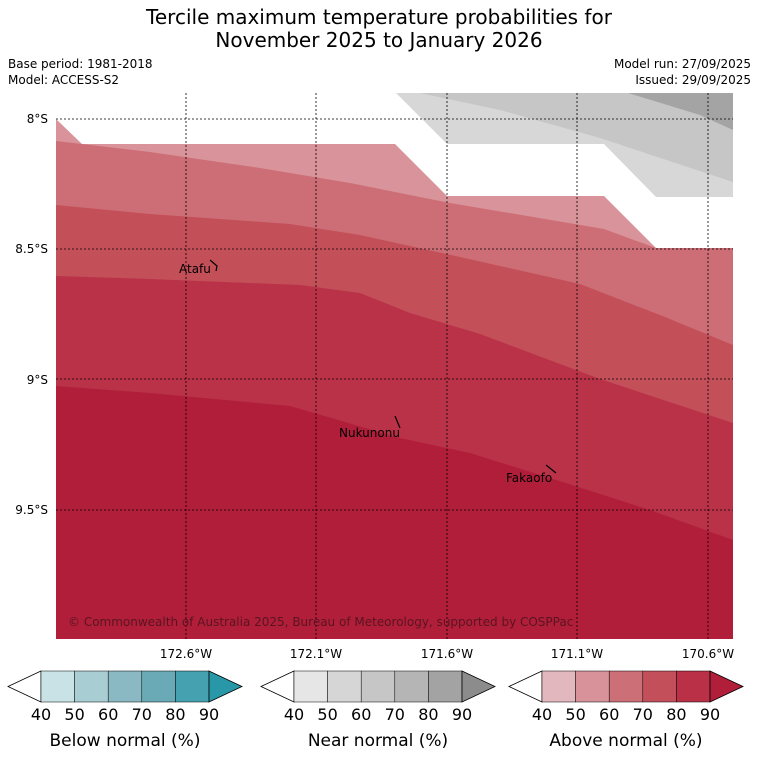 Image resolution: width=758 pixels, height=781 pixels. Describe the element at coordinates (478, 686) in the screenshot. I see `colorbar-near-max-extend` at that location.